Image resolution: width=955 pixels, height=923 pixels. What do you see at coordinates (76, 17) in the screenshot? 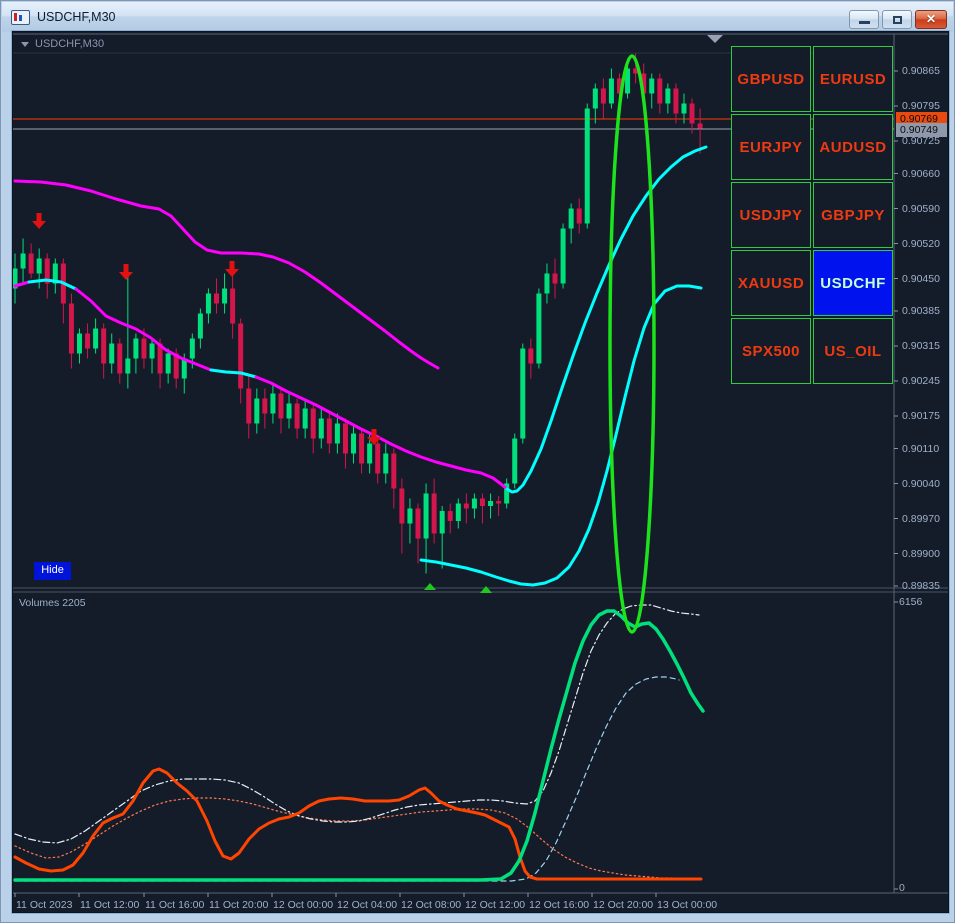
I see `window-title: USDCHF,M30` at bounding box center [76, 17].